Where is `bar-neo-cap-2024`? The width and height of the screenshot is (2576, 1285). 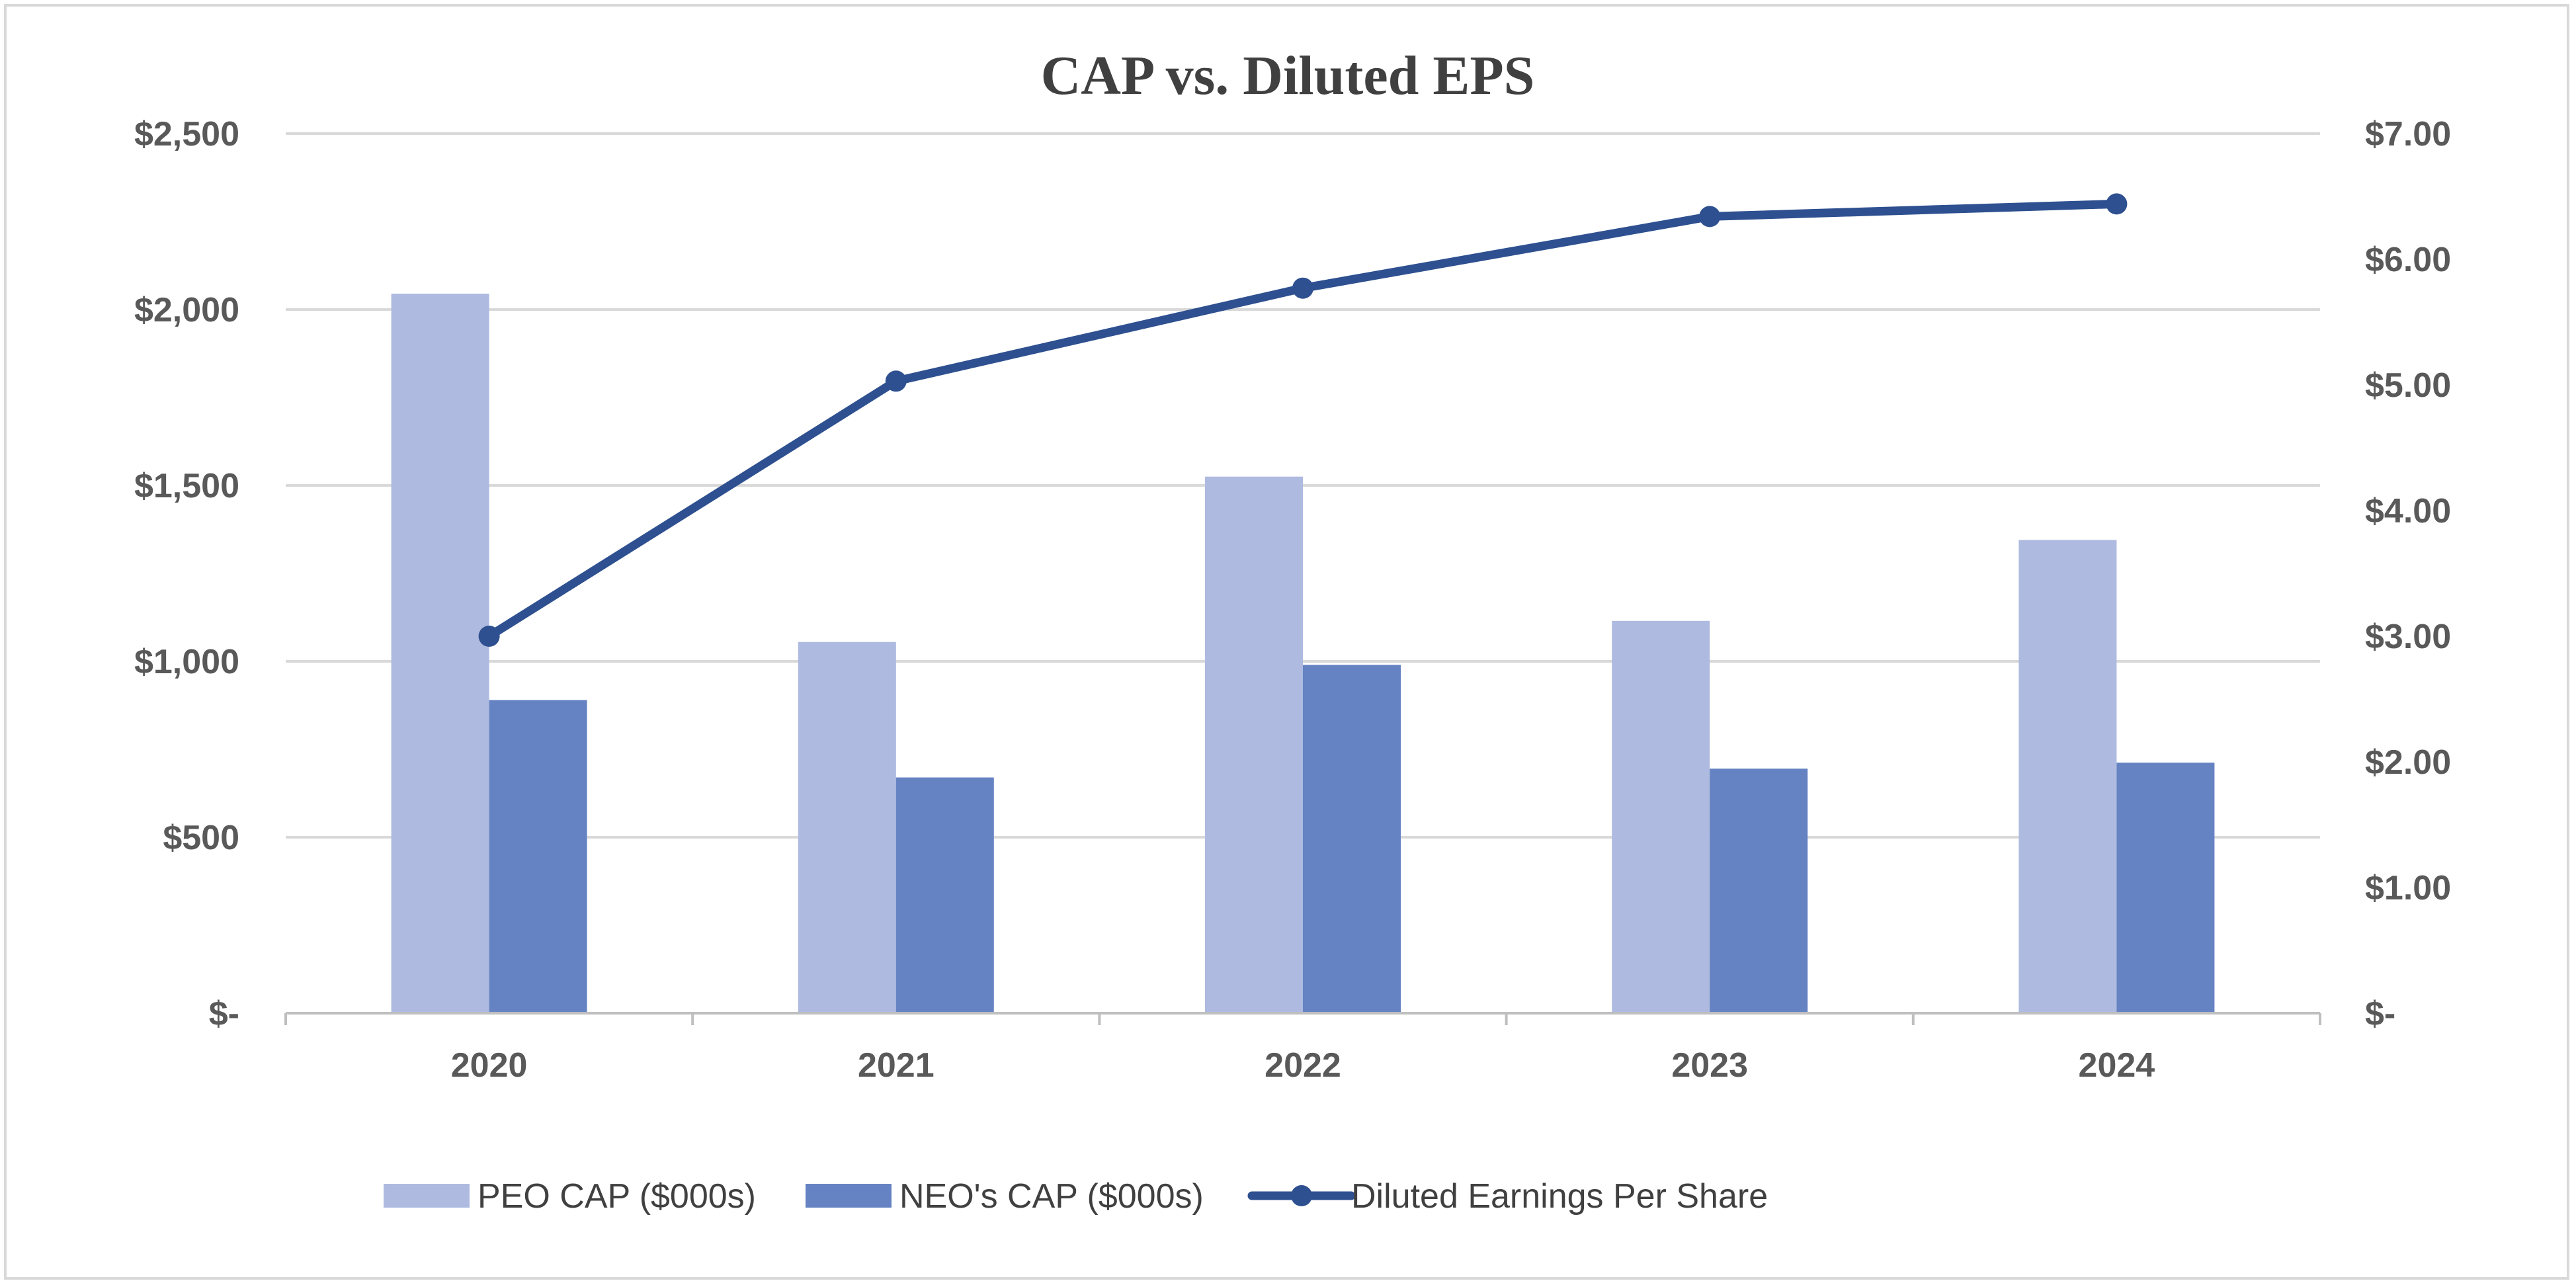 bar-neo-cap-2024 is located at coordinates (2165, 888).